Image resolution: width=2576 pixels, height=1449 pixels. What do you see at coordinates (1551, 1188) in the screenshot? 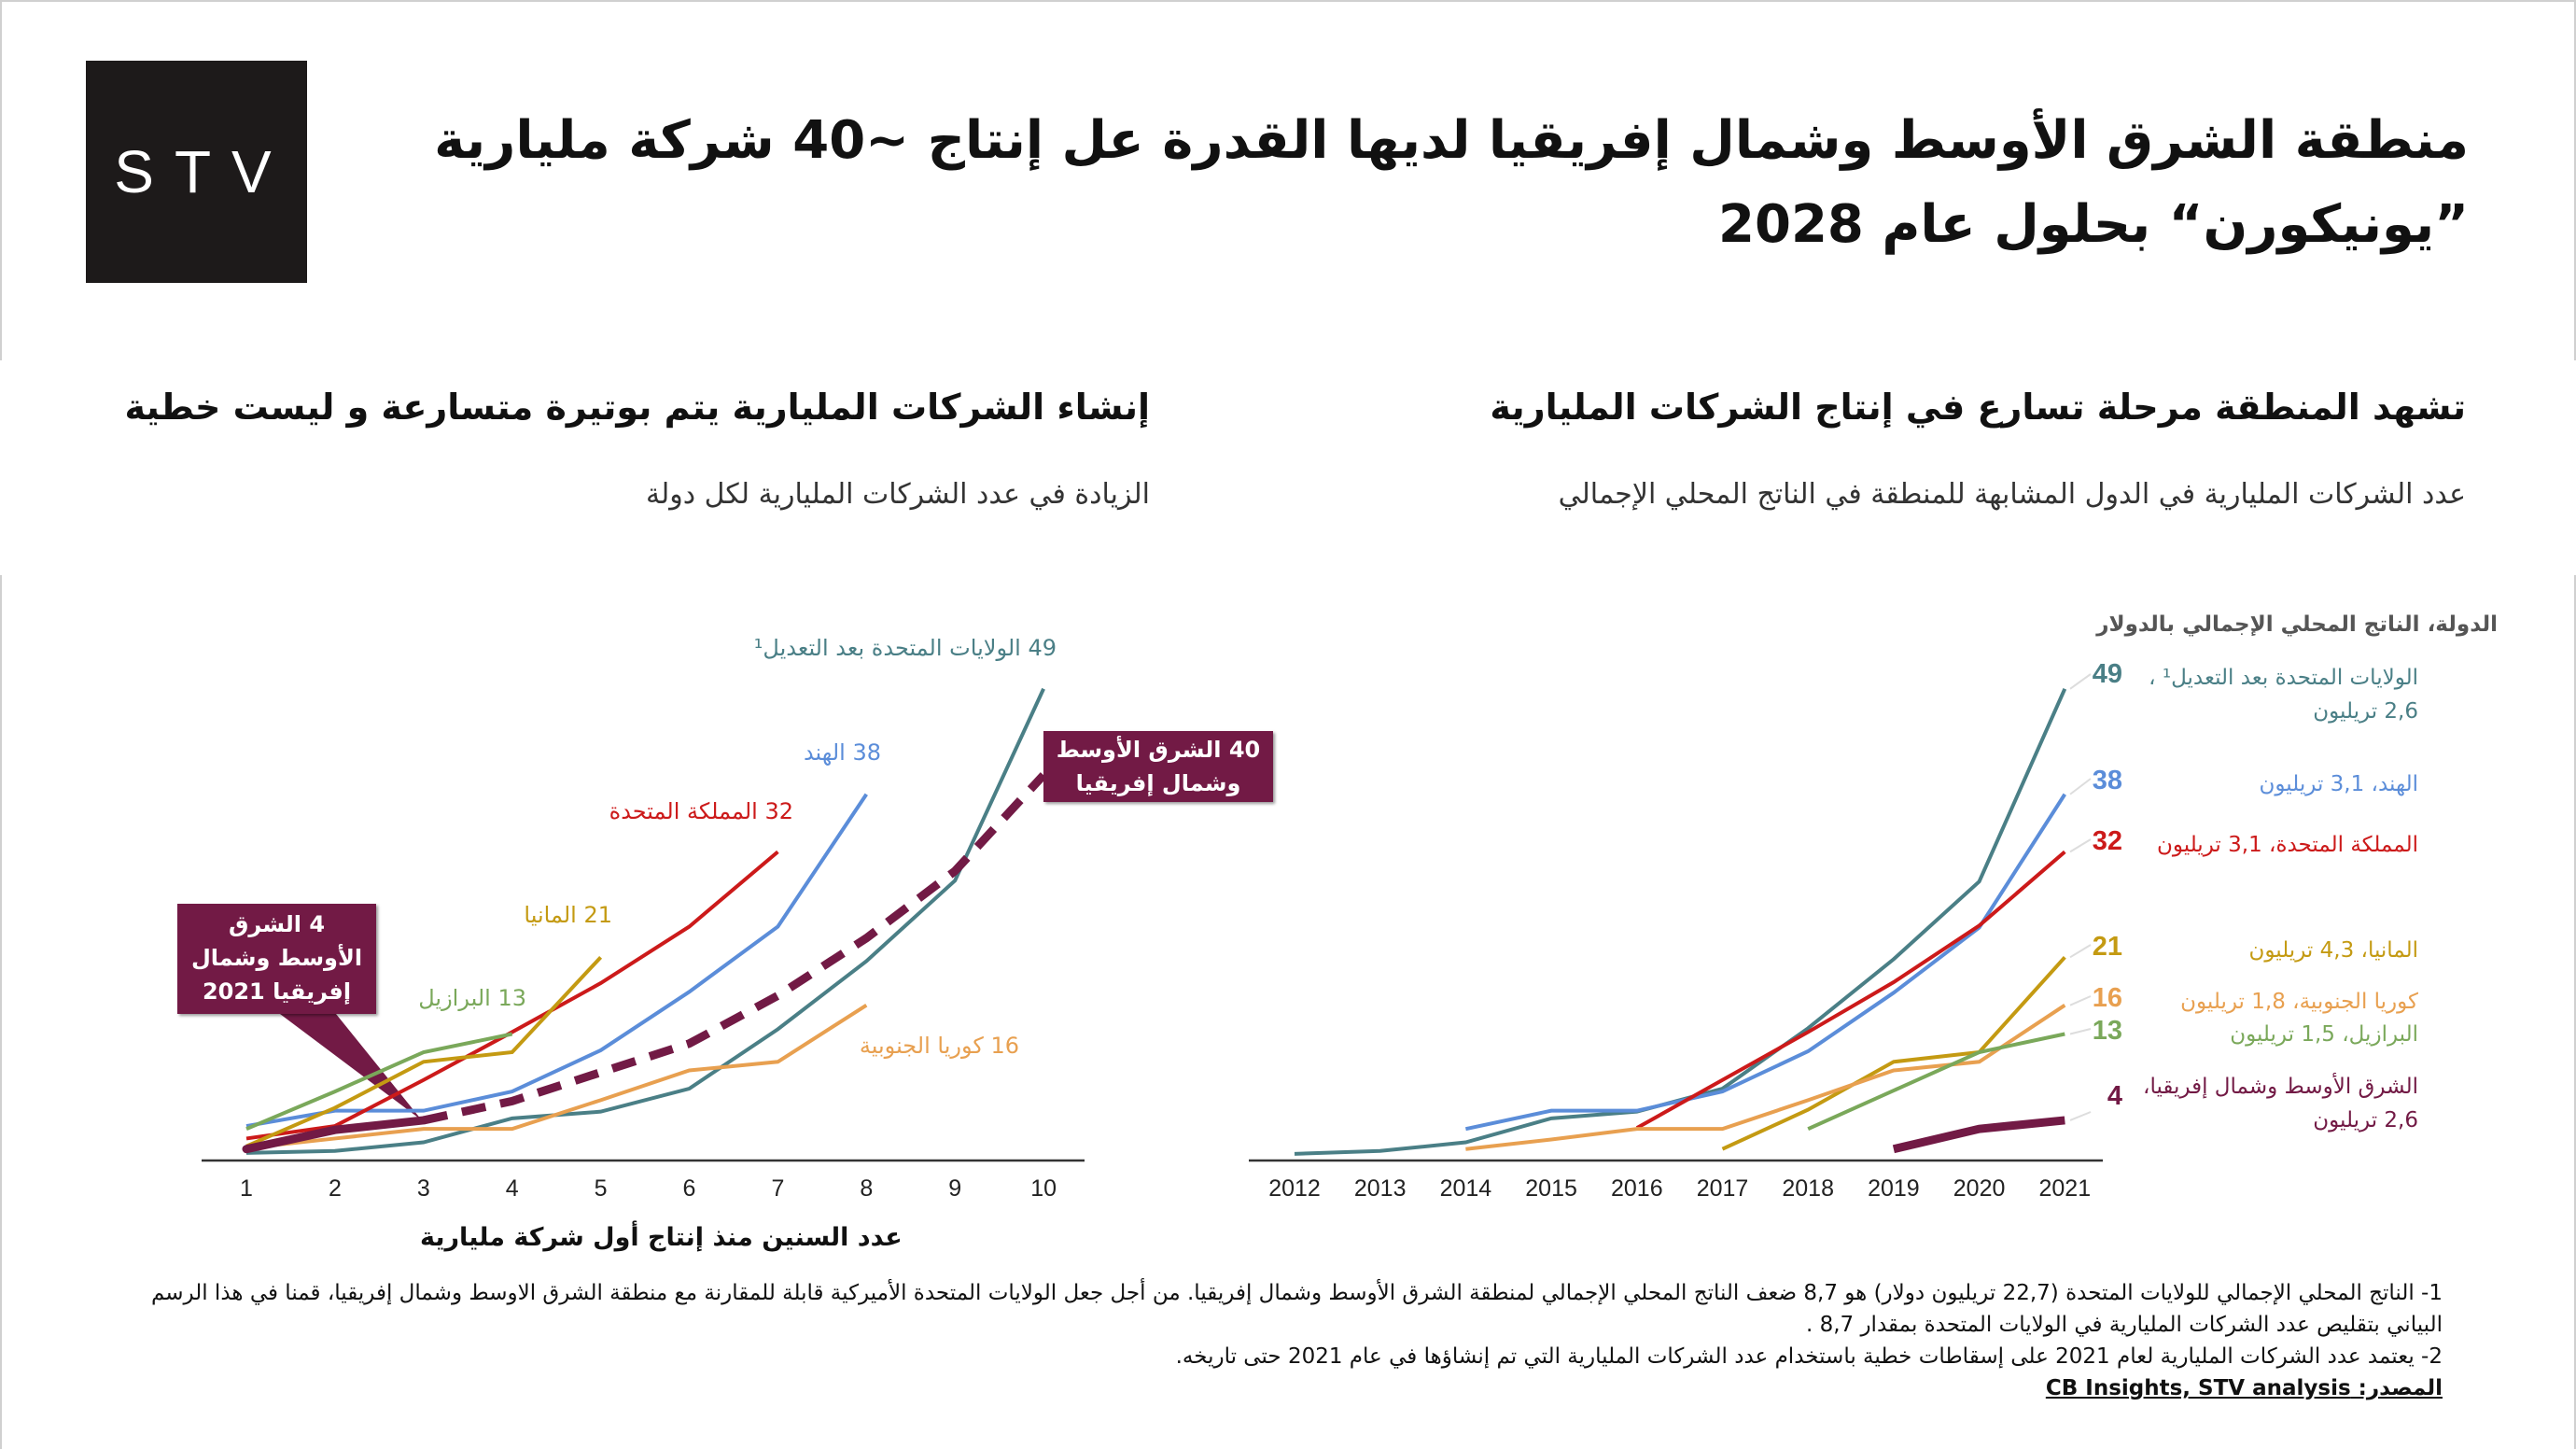
I see `x-tick-label: 2015` at bounding box center [1551, 1188].